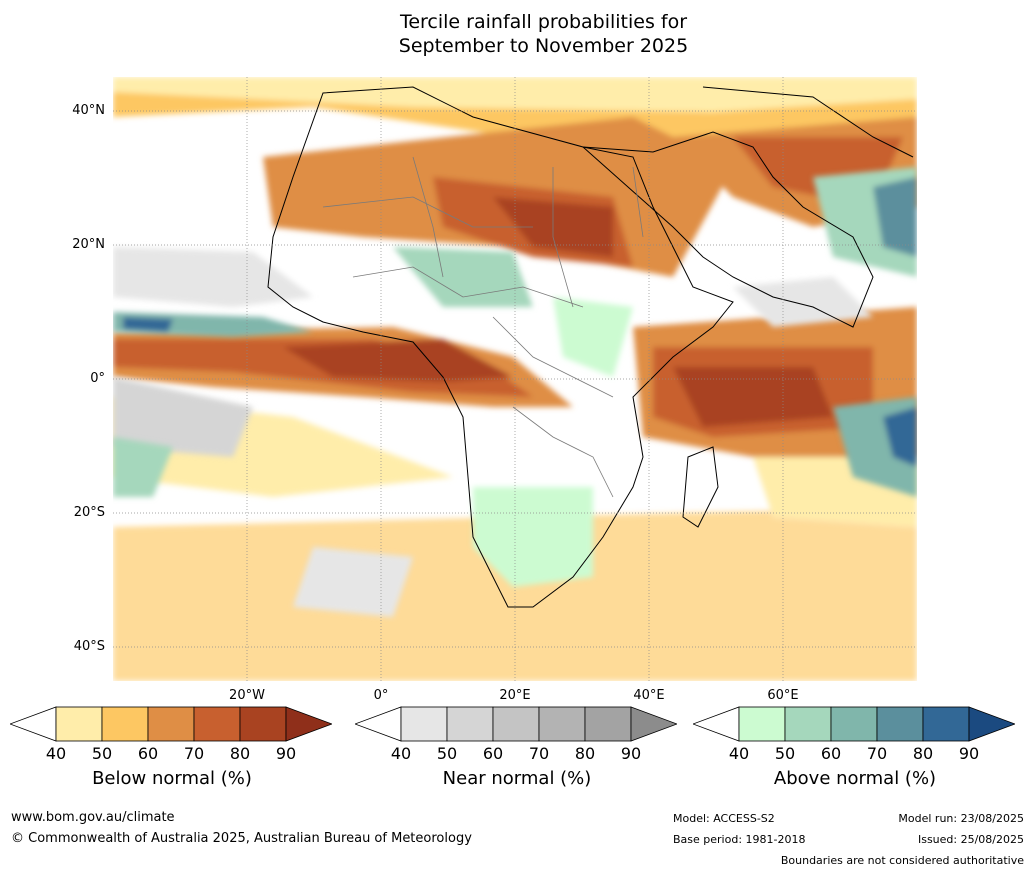 Image resolution: width=1035 pixels, height=873 pixels. Describe the element at coordinates (543, 46) in the screenshot. I see `title-line-2: September to November 2025` at that location.